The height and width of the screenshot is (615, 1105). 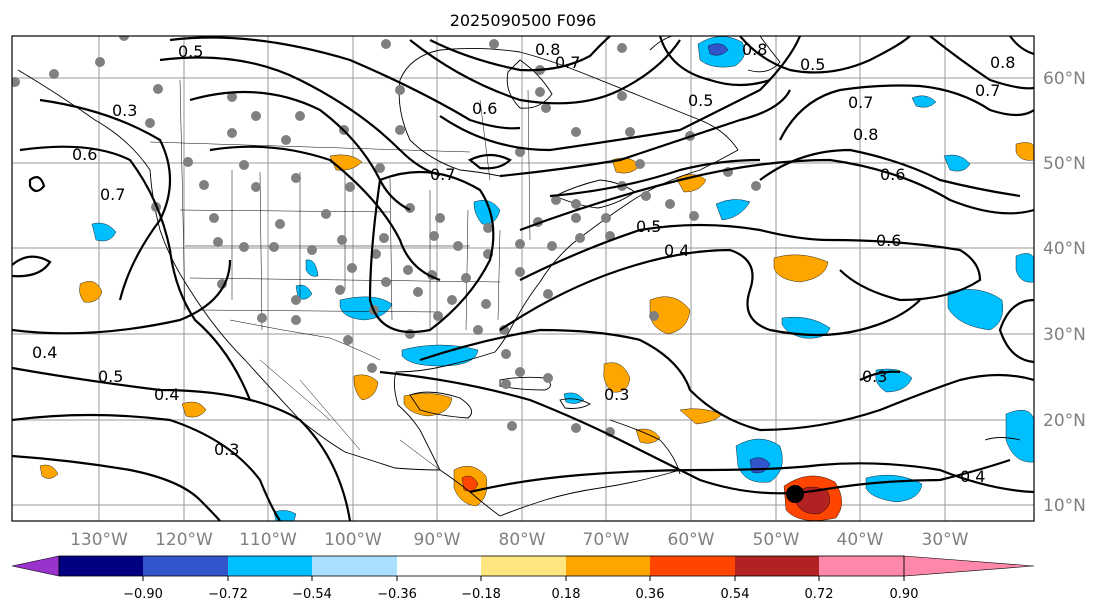 What do you see at coordinates (312, 594) in the screenshot?
I see `colorbar-tick-label: −0.54` at bounding box center [312, 594].